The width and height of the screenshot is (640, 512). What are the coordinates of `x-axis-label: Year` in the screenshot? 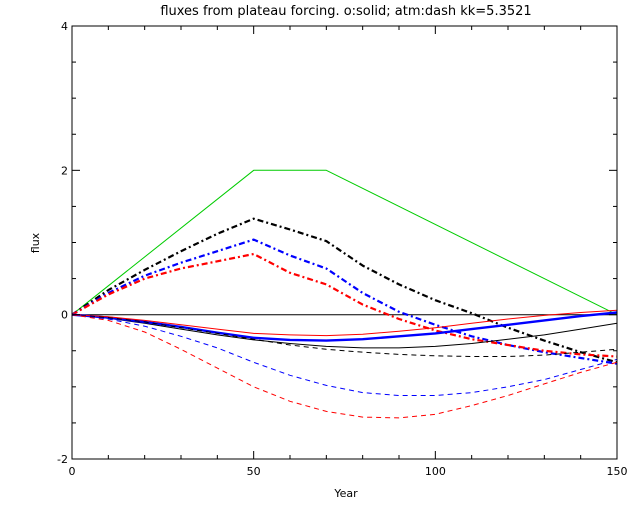 It's located at (345, 493).